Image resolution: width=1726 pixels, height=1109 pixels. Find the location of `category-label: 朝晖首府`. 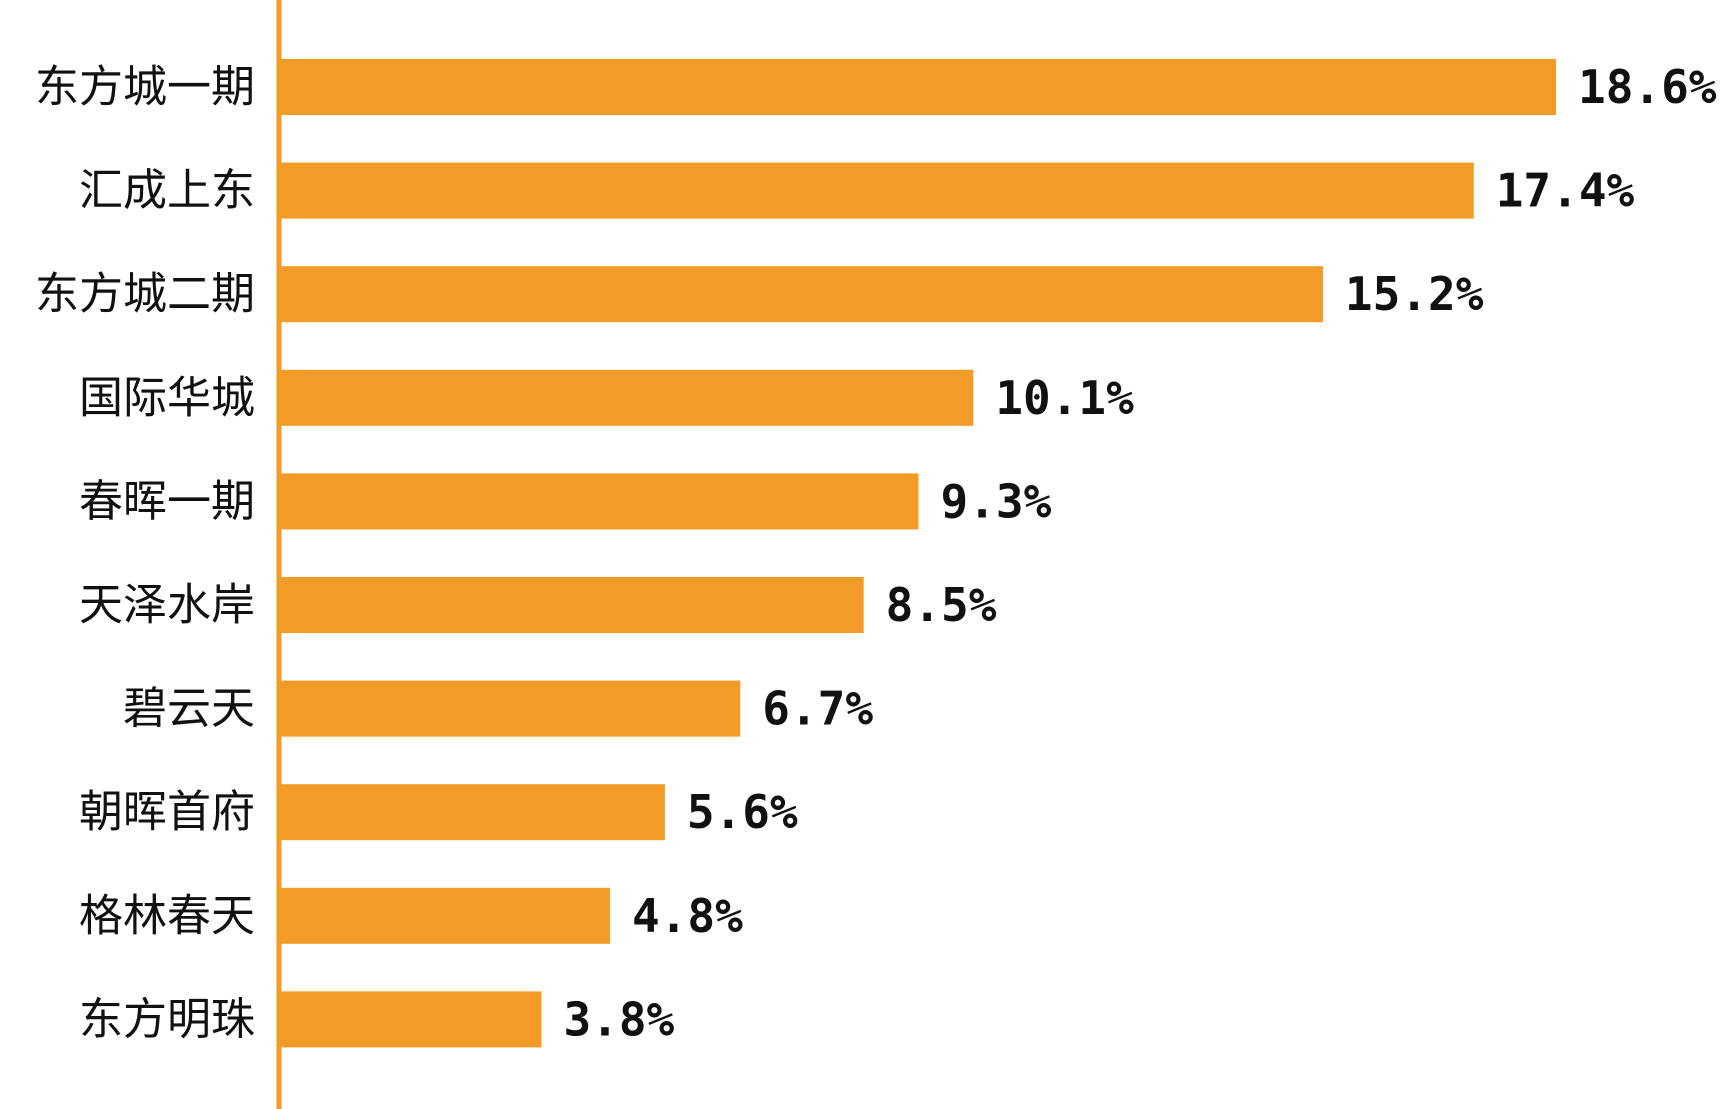

category-label: 朝晖首府 is located at coordinates (167, 812).